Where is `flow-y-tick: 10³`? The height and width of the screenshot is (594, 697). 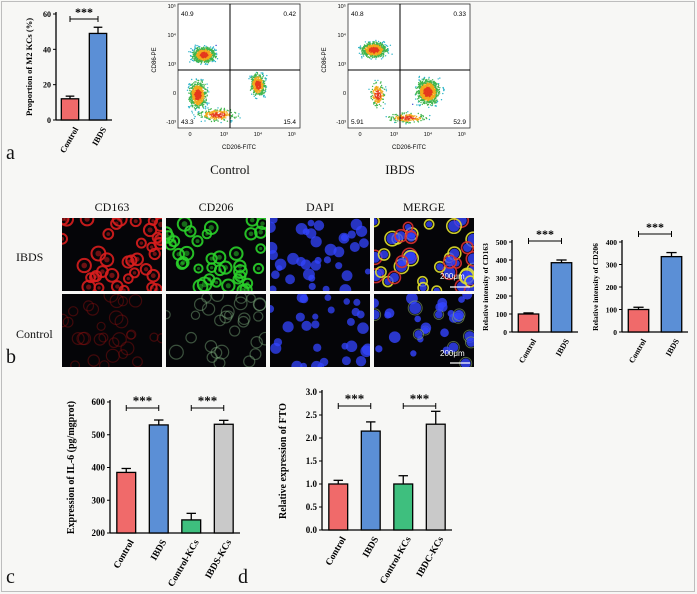 flow-y-tick: 10³ is located at coordinates (172, 65).